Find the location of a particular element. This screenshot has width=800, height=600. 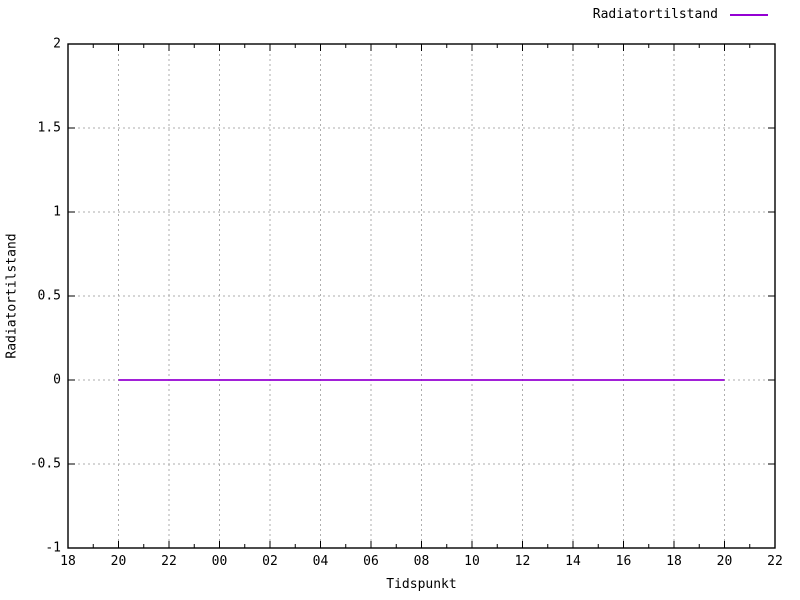

x-tick-label: 02 is located at coordinates (270, 561).